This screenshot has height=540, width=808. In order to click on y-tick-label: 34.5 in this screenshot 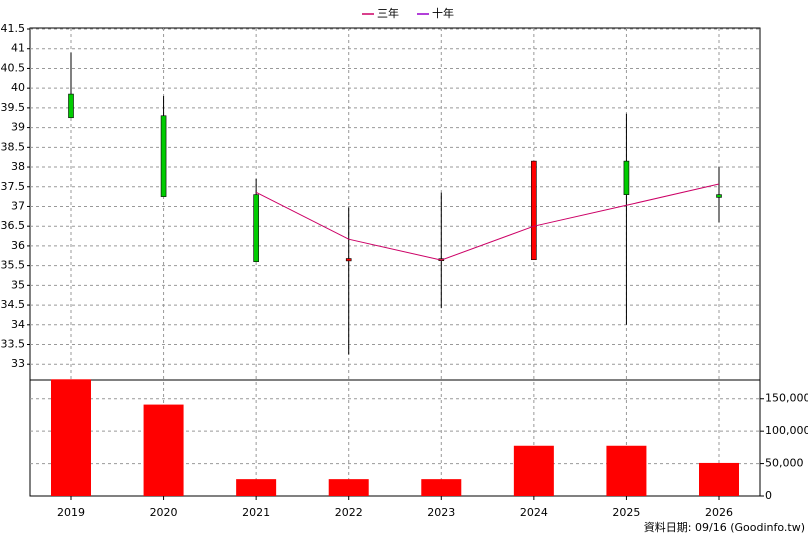, I will do `click(13, 304)`.